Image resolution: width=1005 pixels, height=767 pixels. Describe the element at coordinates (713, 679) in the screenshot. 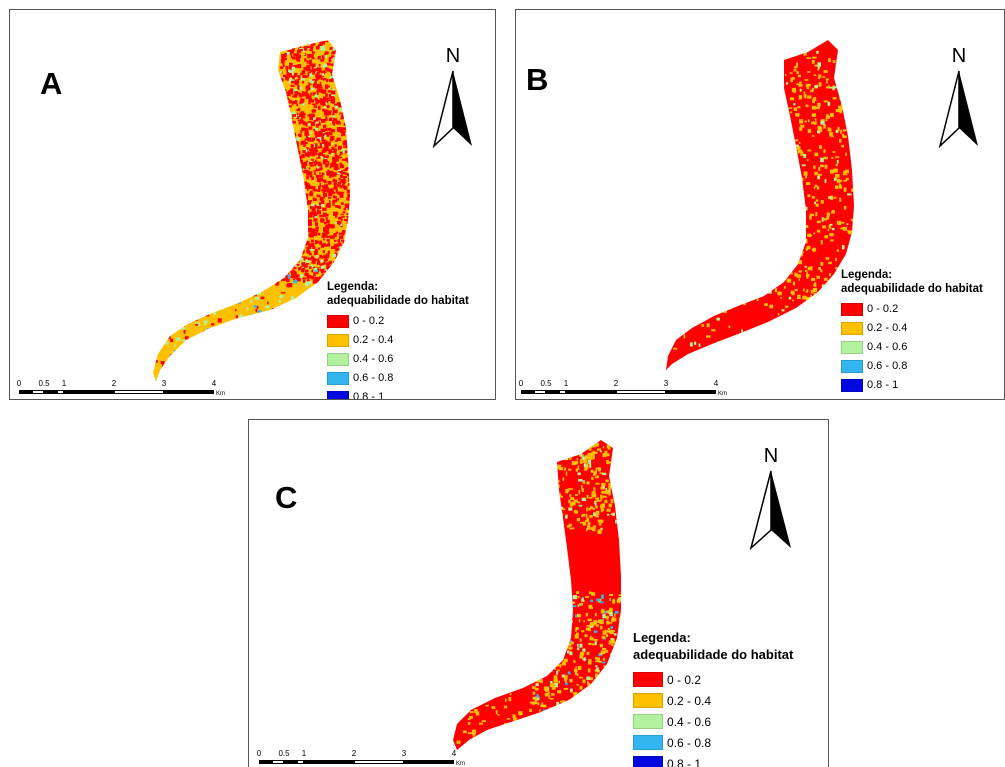

I see `legend-item: 0 - 0.2` at that location.